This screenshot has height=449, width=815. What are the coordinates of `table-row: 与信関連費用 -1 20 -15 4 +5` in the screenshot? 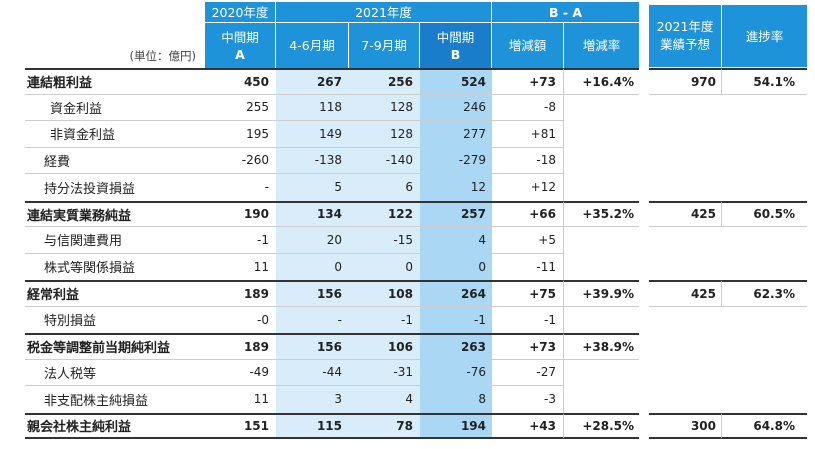 It's located at (416, 240).